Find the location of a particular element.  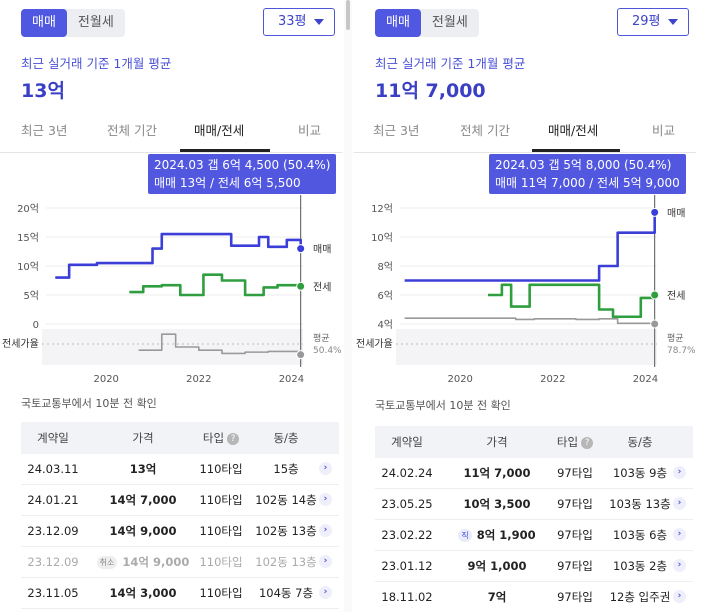

table-row: 23.05.25 10억 3,500 97타입 103동 13층 › is located at coordinates (534, 504).